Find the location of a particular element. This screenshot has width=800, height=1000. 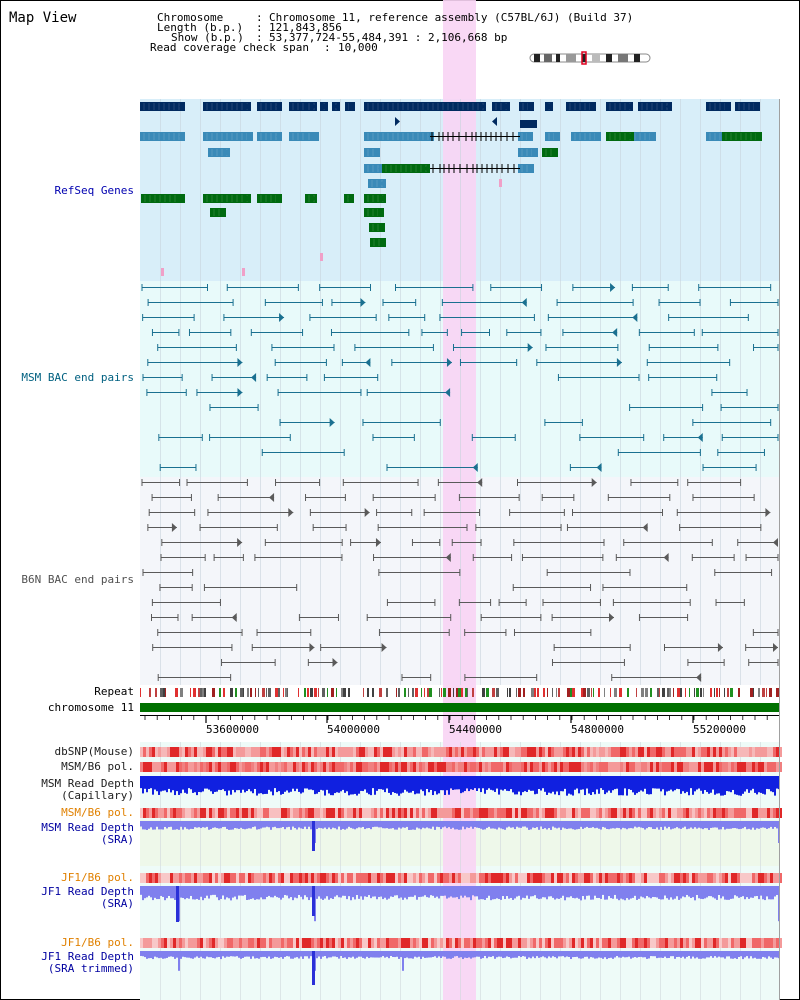

refseq-genes-label: RefSeq Genes is located at coordinates (94, 190).